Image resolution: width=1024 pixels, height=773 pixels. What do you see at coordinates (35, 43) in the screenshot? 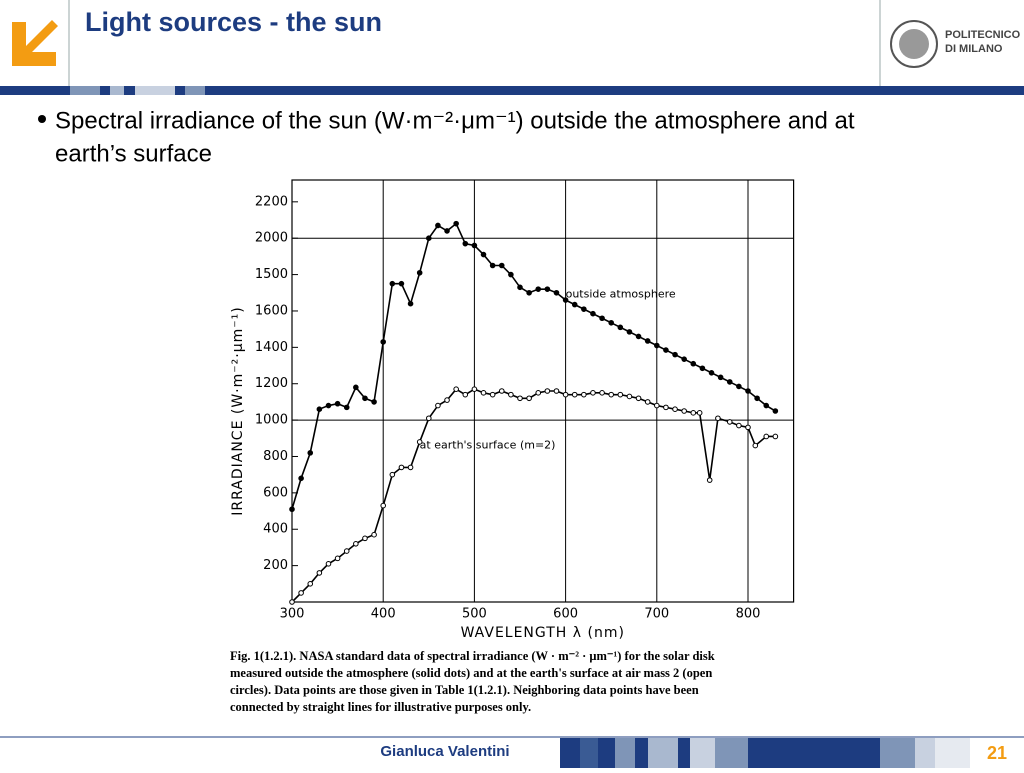
I see `logo-arrow` at bounding box center [35, 43].